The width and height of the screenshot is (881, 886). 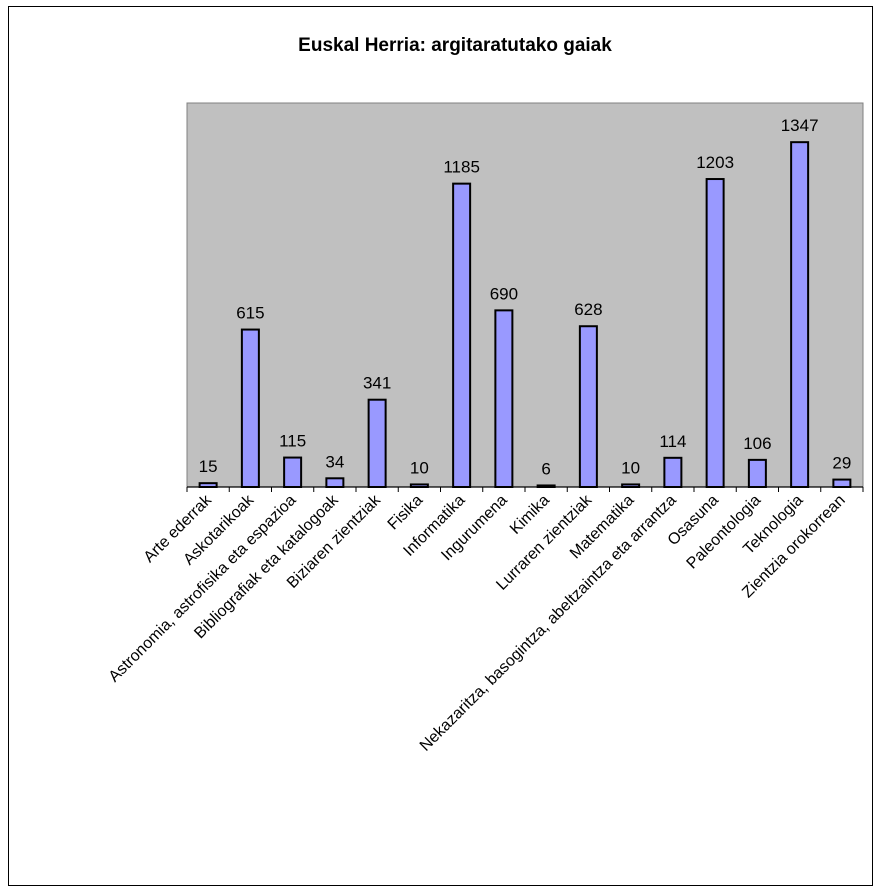 I want to click on data-label: 15, so click(x=208, y=466).